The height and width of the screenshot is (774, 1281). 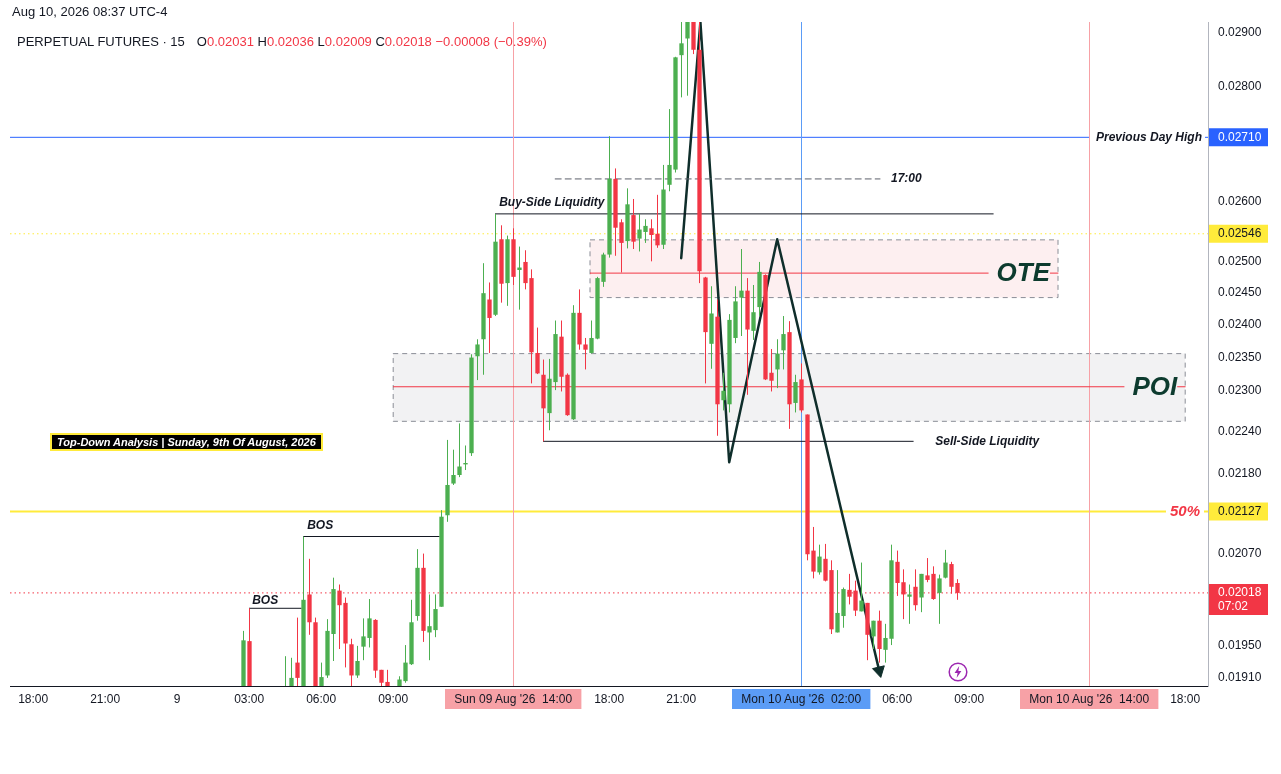 I want to click on y-tick-label: 0.02400, so click(x=1240, y=324).